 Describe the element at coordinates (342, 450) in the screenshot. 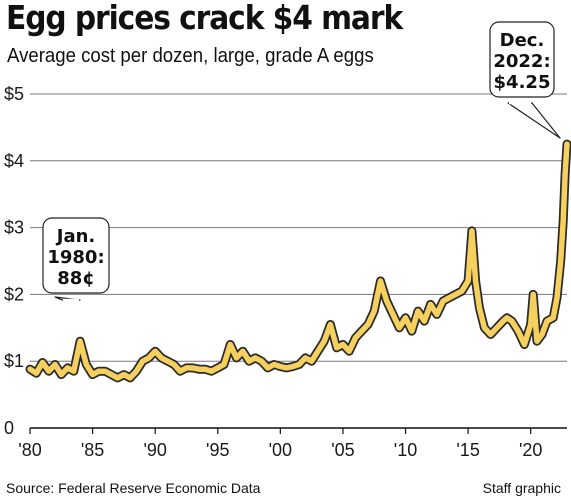

I see `x-tick-label: '05` at that location.